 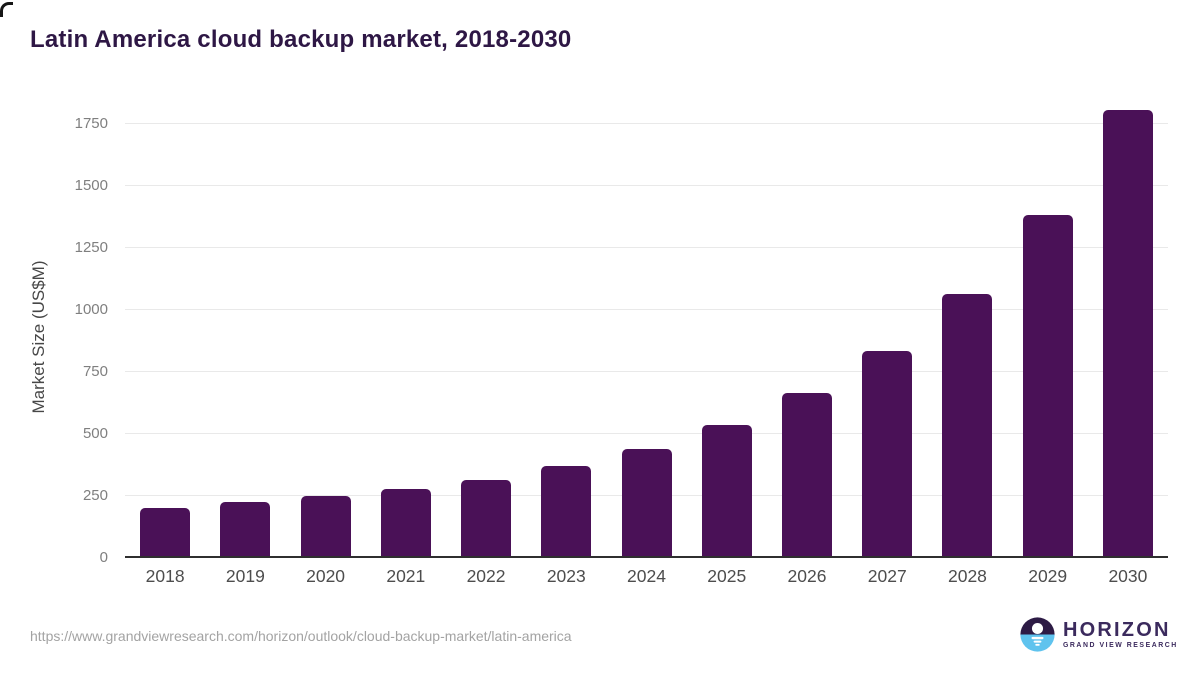 I want to click on bar-slot-2030, so click(x=1128, y=334).